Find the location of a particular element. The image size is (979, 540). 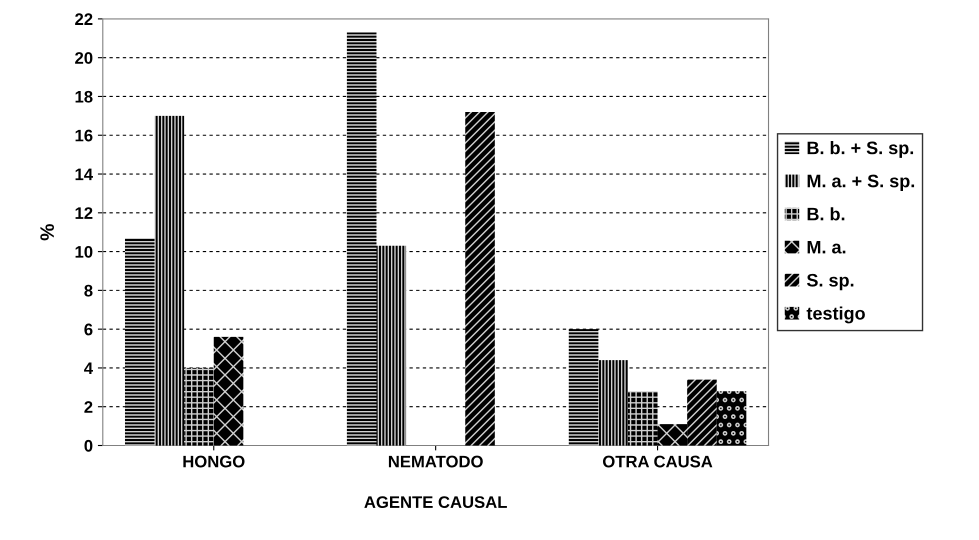

y-tick-label: 2 is located at coordinates (88, 407).